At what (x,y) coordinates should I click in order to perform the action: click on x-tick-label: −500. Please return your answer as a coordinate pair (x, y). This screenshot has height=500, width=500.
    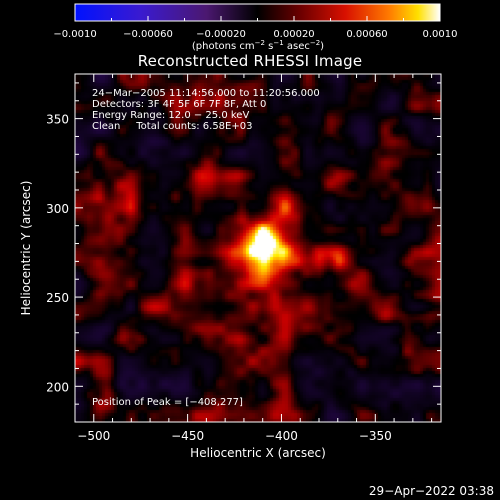
    Looking at the image, I should click on (93, 436).